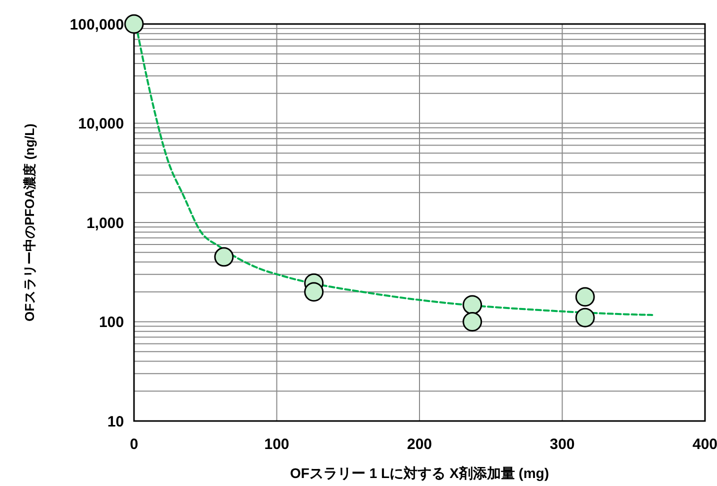  Describe the element at coordinates (101, 124) in the screenshot. I see `y-tick-label: 10,000` at that location.